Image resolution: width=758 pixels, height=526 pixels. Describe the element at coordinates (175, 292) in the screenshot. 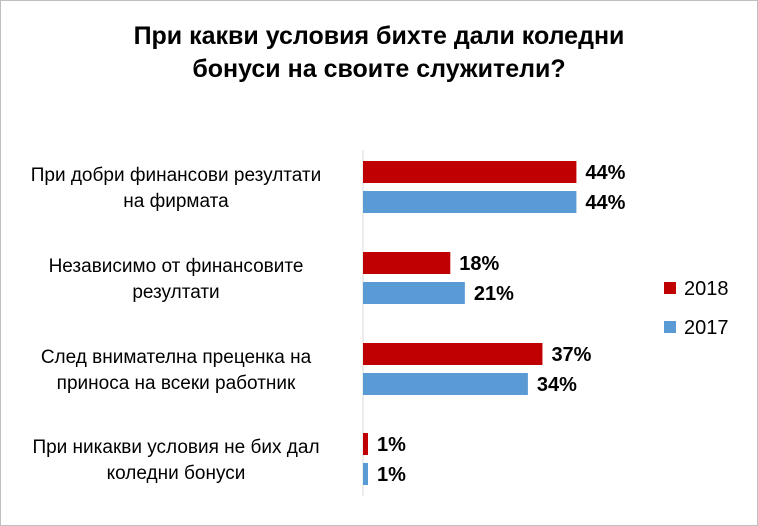

I see `category-label-line: резултати` at that location.